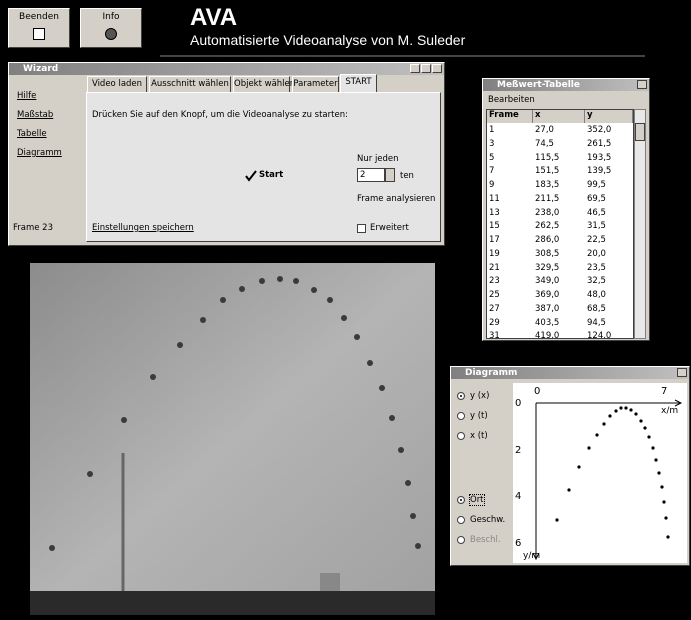  I want to click on window-min-button, so click(415, 68).